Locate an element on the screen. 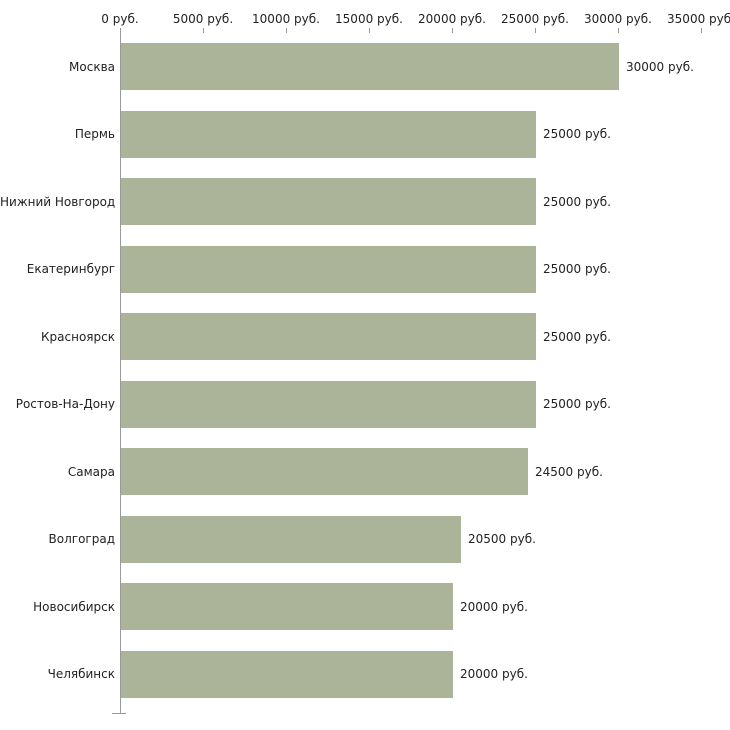  value-label: 24500 руб. is located at coordinates (569, 471).